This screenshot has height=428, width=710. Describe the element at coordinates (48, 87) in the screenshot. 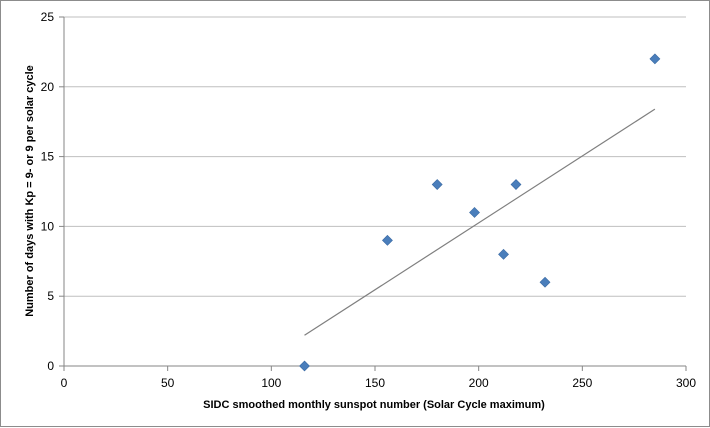

I see `y-tick-label: 20` at that location.